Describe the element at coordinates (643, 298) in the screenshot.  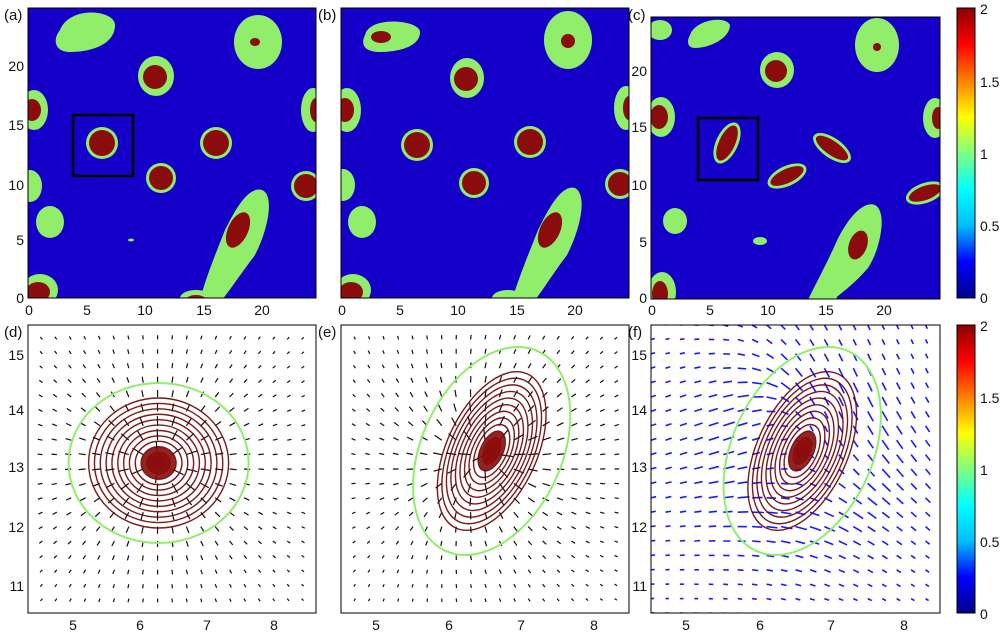
I see `y-tick-label: 0` at that location.